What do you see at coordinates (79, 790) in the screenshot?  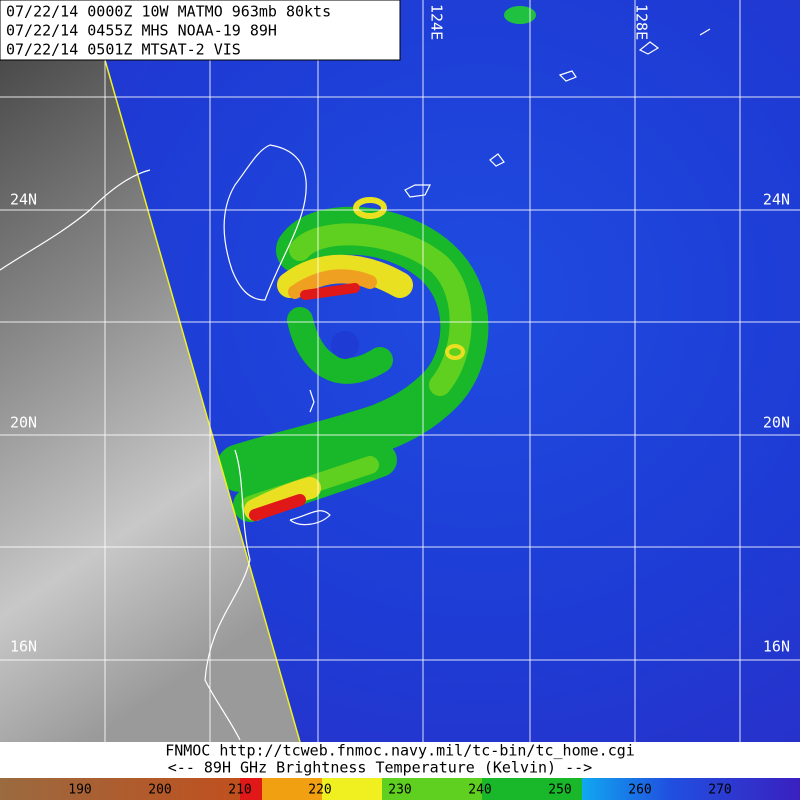 I see `colorbar-label: 190` at bounding box center [79, 790].